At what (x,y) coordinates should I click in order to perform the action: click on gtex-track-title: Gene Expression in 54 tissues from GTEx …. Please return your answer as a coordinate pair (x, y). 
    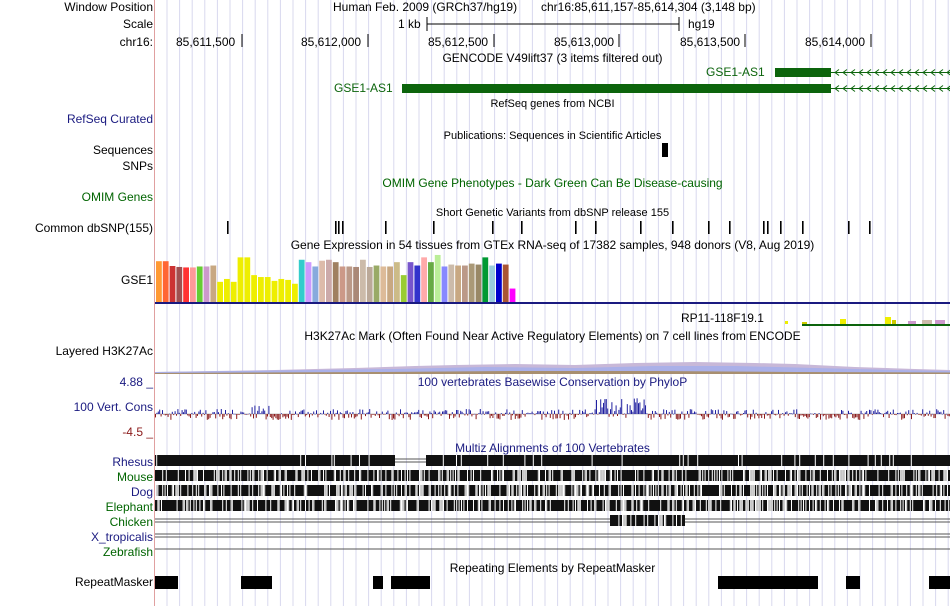
    Looking at the image, I should click on (552, 245).